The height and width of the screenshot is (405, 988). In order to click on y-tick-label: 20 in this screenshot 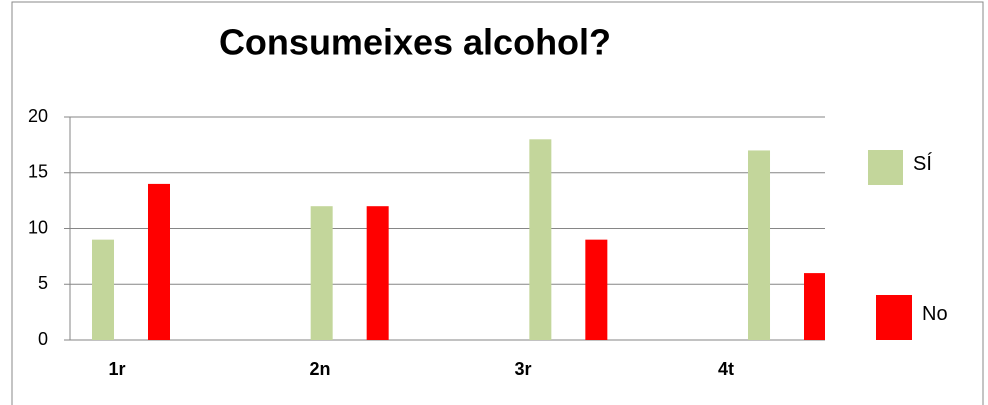, I will do `click(38, 116)`.